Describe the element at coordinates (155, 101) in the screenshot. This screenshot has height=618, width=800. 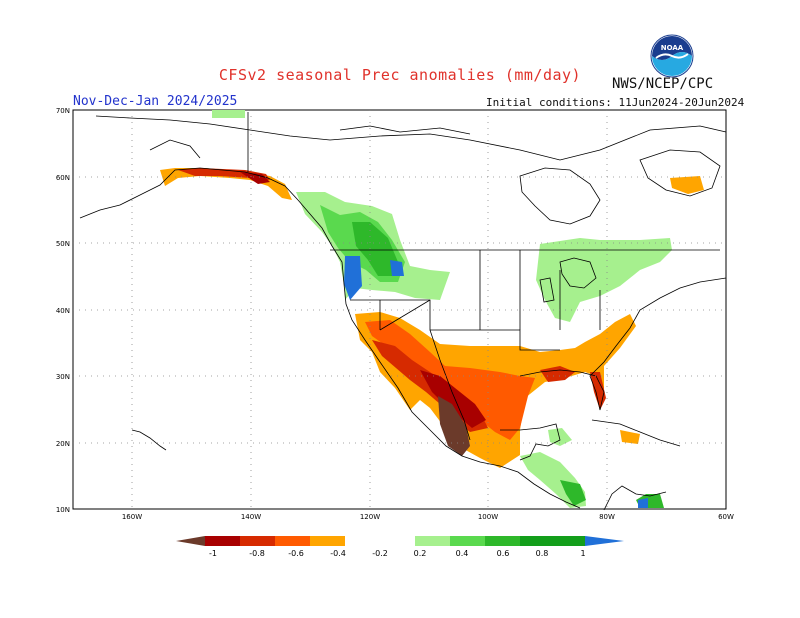
I see `season-label: Nov-Dec-Jan 2024/2025` at that location.